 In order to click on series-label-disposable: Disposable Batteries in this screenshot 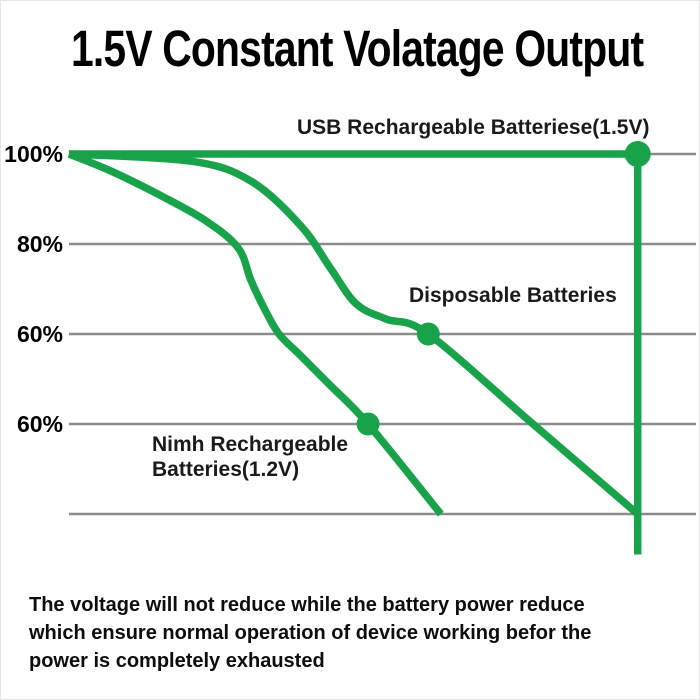, I will do `click(513, 295)`.